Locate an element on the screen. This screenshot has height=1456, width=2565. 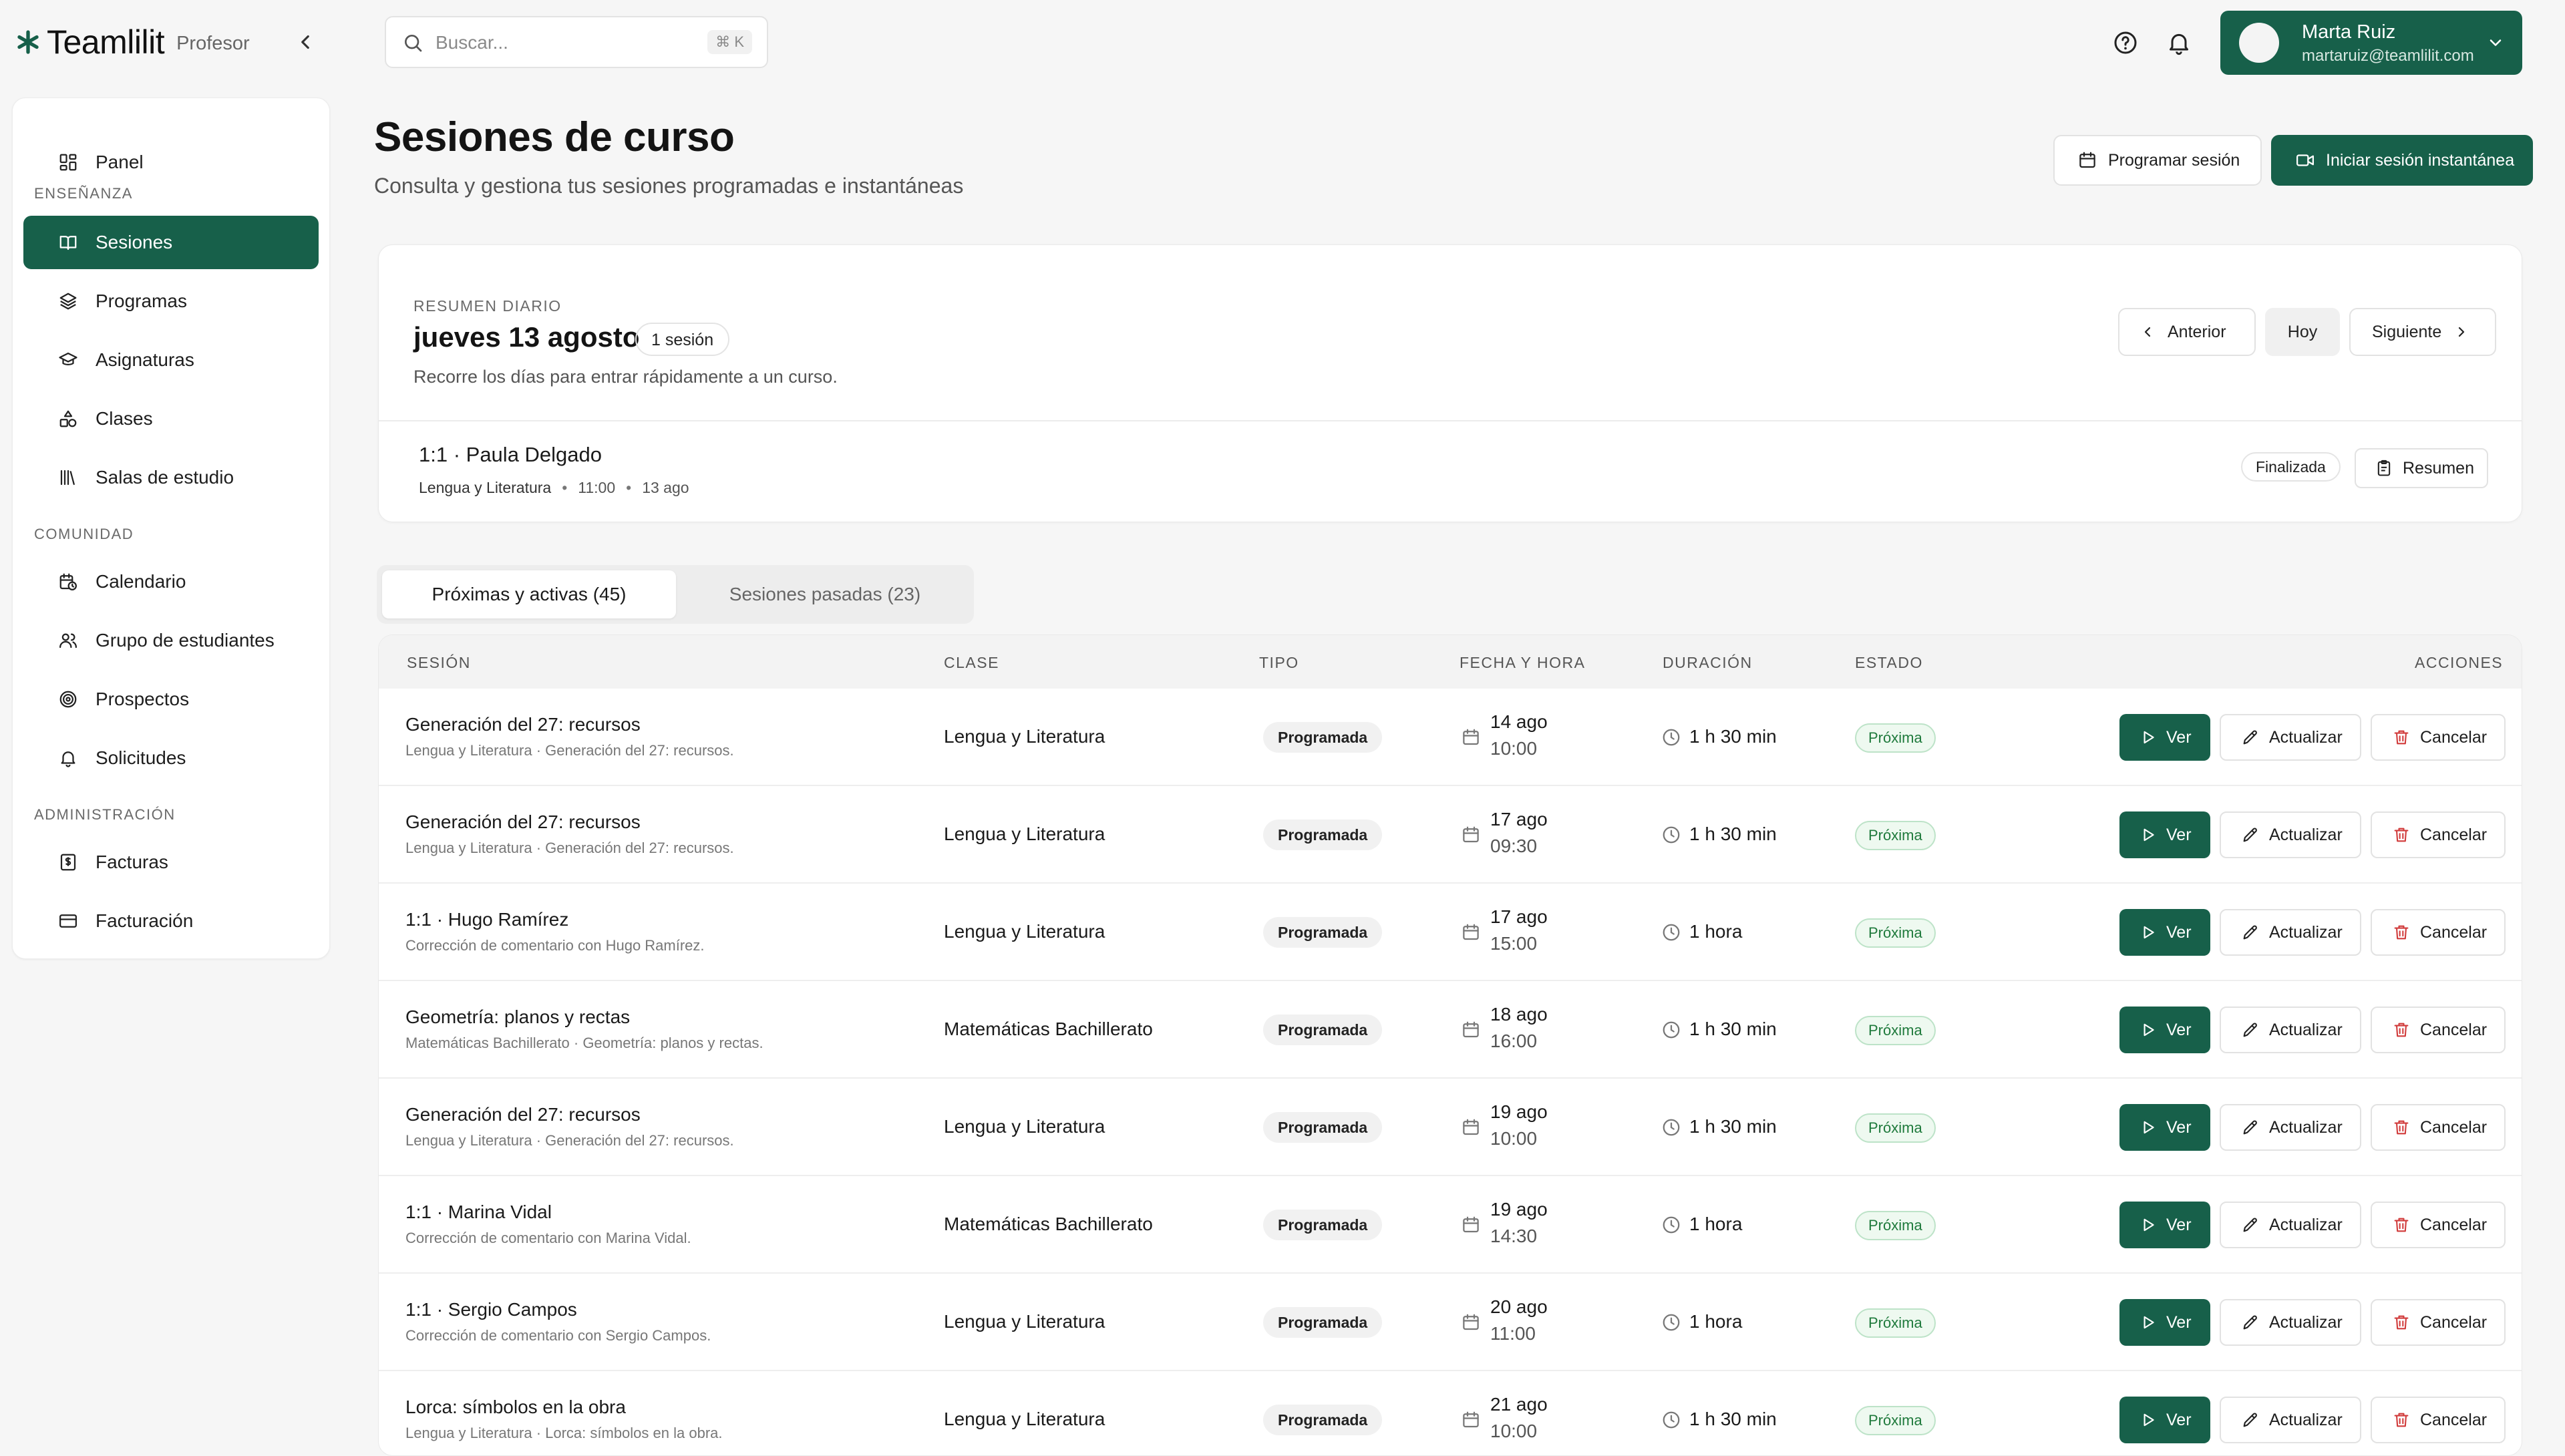
sidebar-item-facturacion: Facturación is located at coordinates (171, 921).